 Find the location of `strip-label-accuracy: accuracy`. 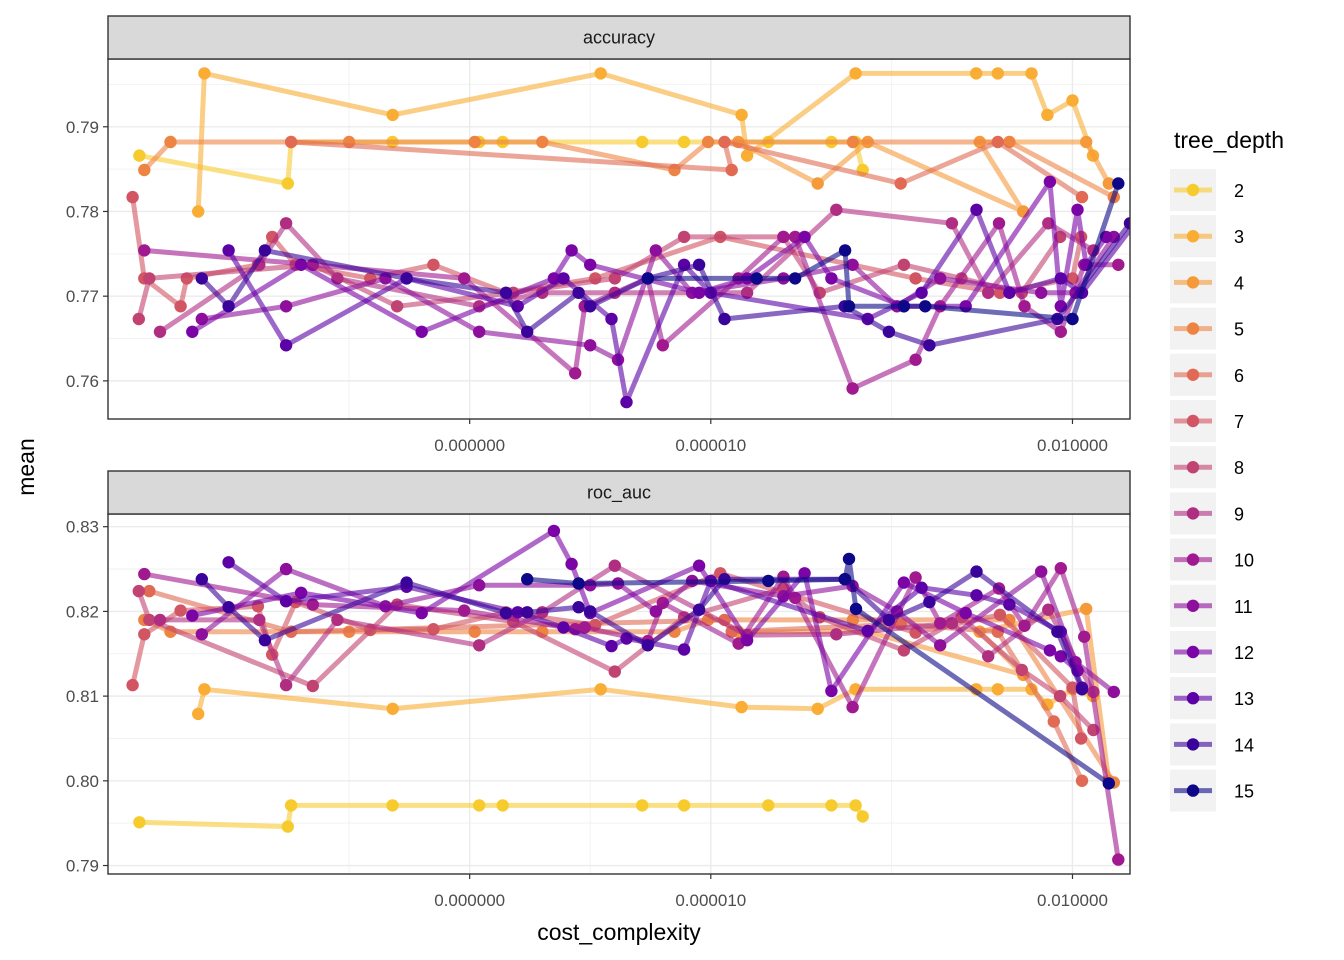

strip-label-accuracy: accuracy is located at coordinates (619, 38).